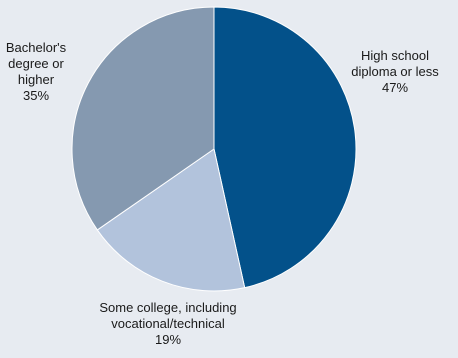 This screenshot has height=358, width=458. Describe the element at coordinates (395, 87) in the screenshot. I see `slice-value-label: 47%` at that location.